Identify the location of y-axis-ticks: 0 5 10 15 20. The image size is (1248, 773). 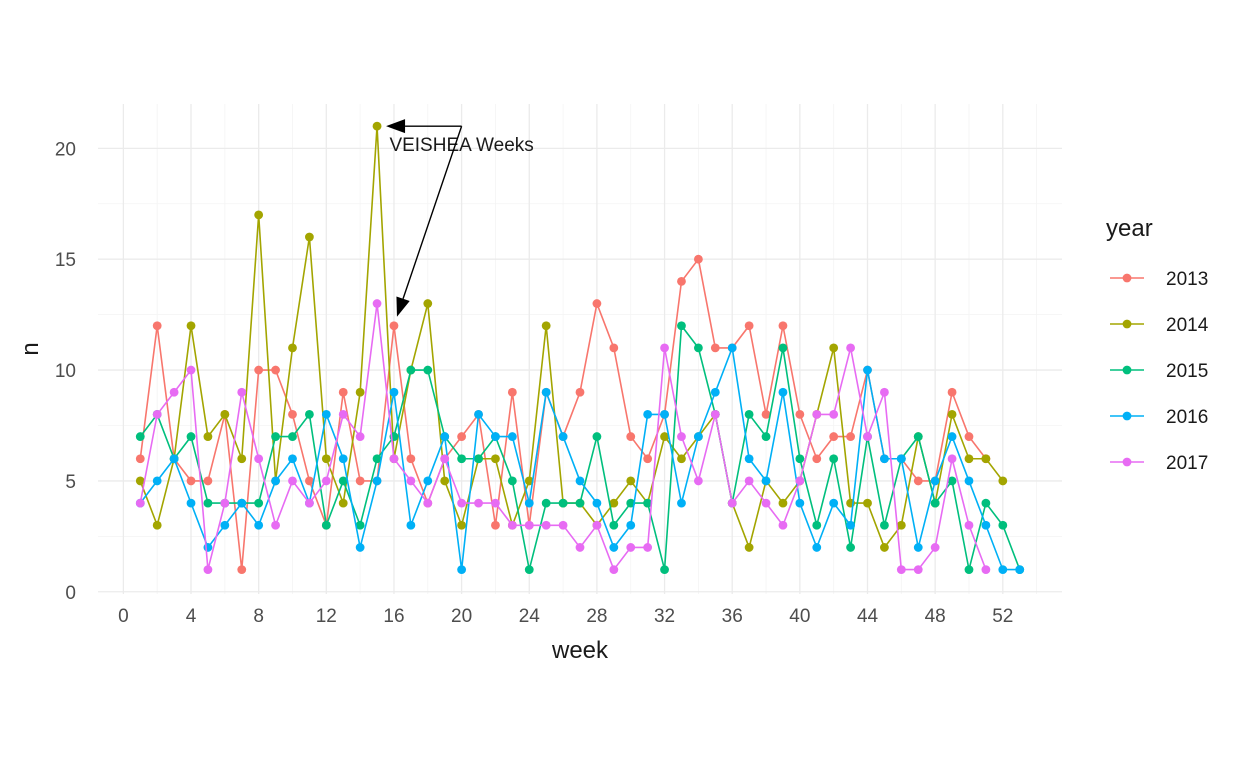
(65, 371).